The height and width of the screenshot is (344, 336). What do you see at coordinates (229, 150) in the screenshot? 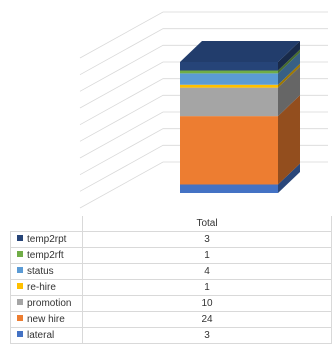
I see `bar-segment-new-hire` at bounding box center [229, 150].